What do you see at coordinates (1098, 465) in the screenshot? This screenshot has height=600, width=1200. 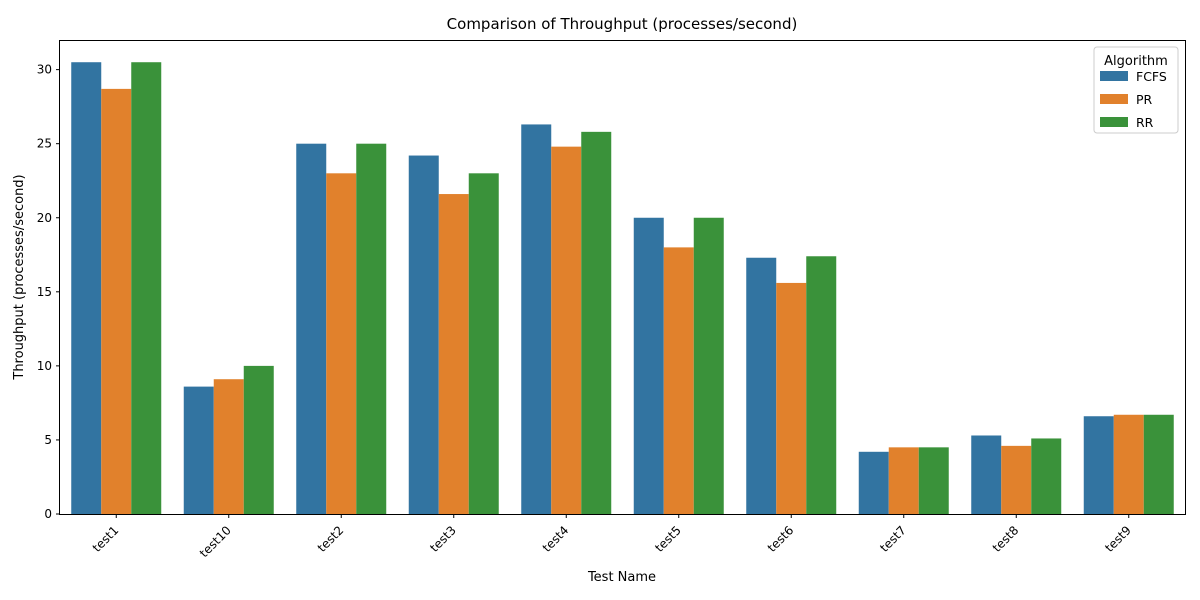 I see `bar-fcfs-test9` at bounding box center [1098, 465].